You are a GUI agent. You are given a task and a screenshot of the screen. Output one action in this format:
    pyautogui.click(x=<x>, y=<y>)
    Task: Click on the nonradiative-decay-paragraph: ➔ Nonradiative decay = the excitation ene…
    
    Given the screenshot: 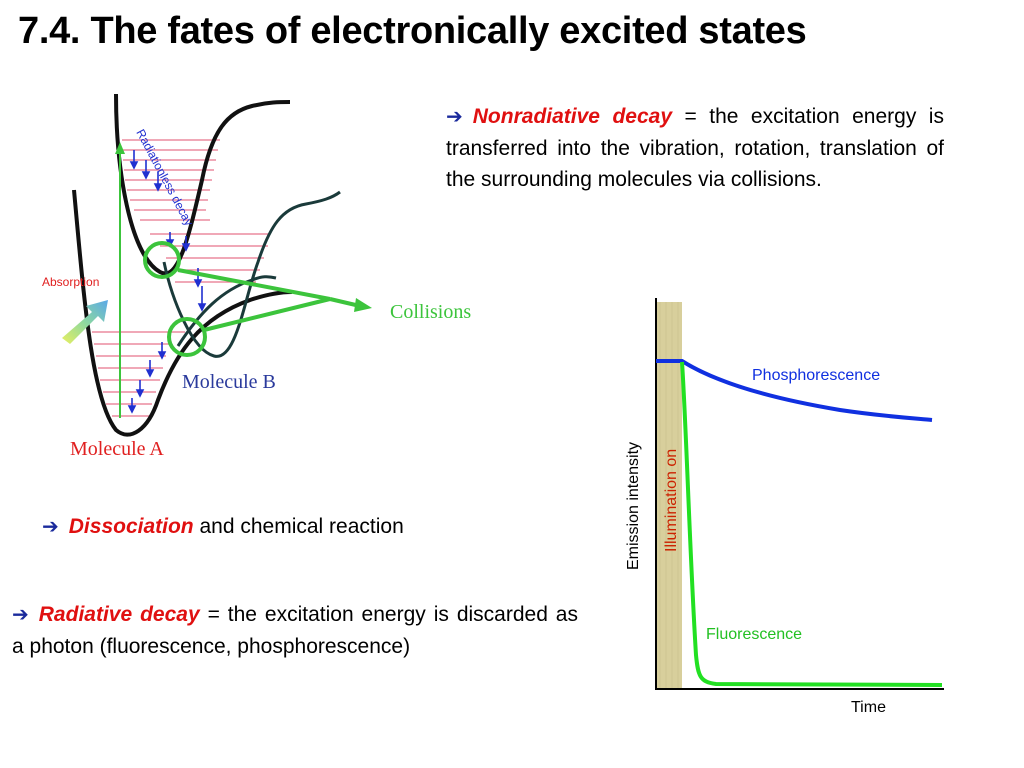 What is the action you would take?
    pyautogui.click(x=695, y=148)
    